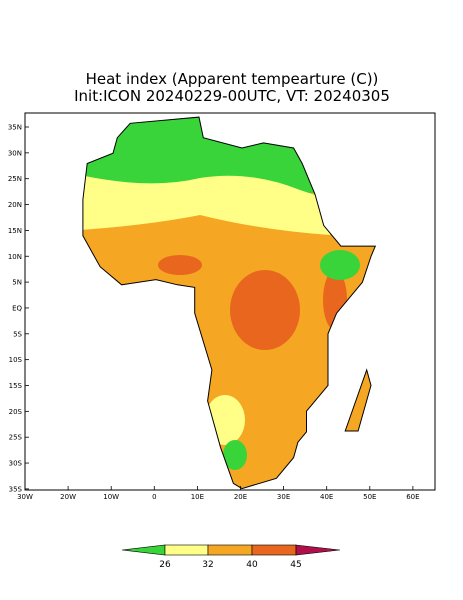  I want to click on lon-label: 20E, so click(240, 497).